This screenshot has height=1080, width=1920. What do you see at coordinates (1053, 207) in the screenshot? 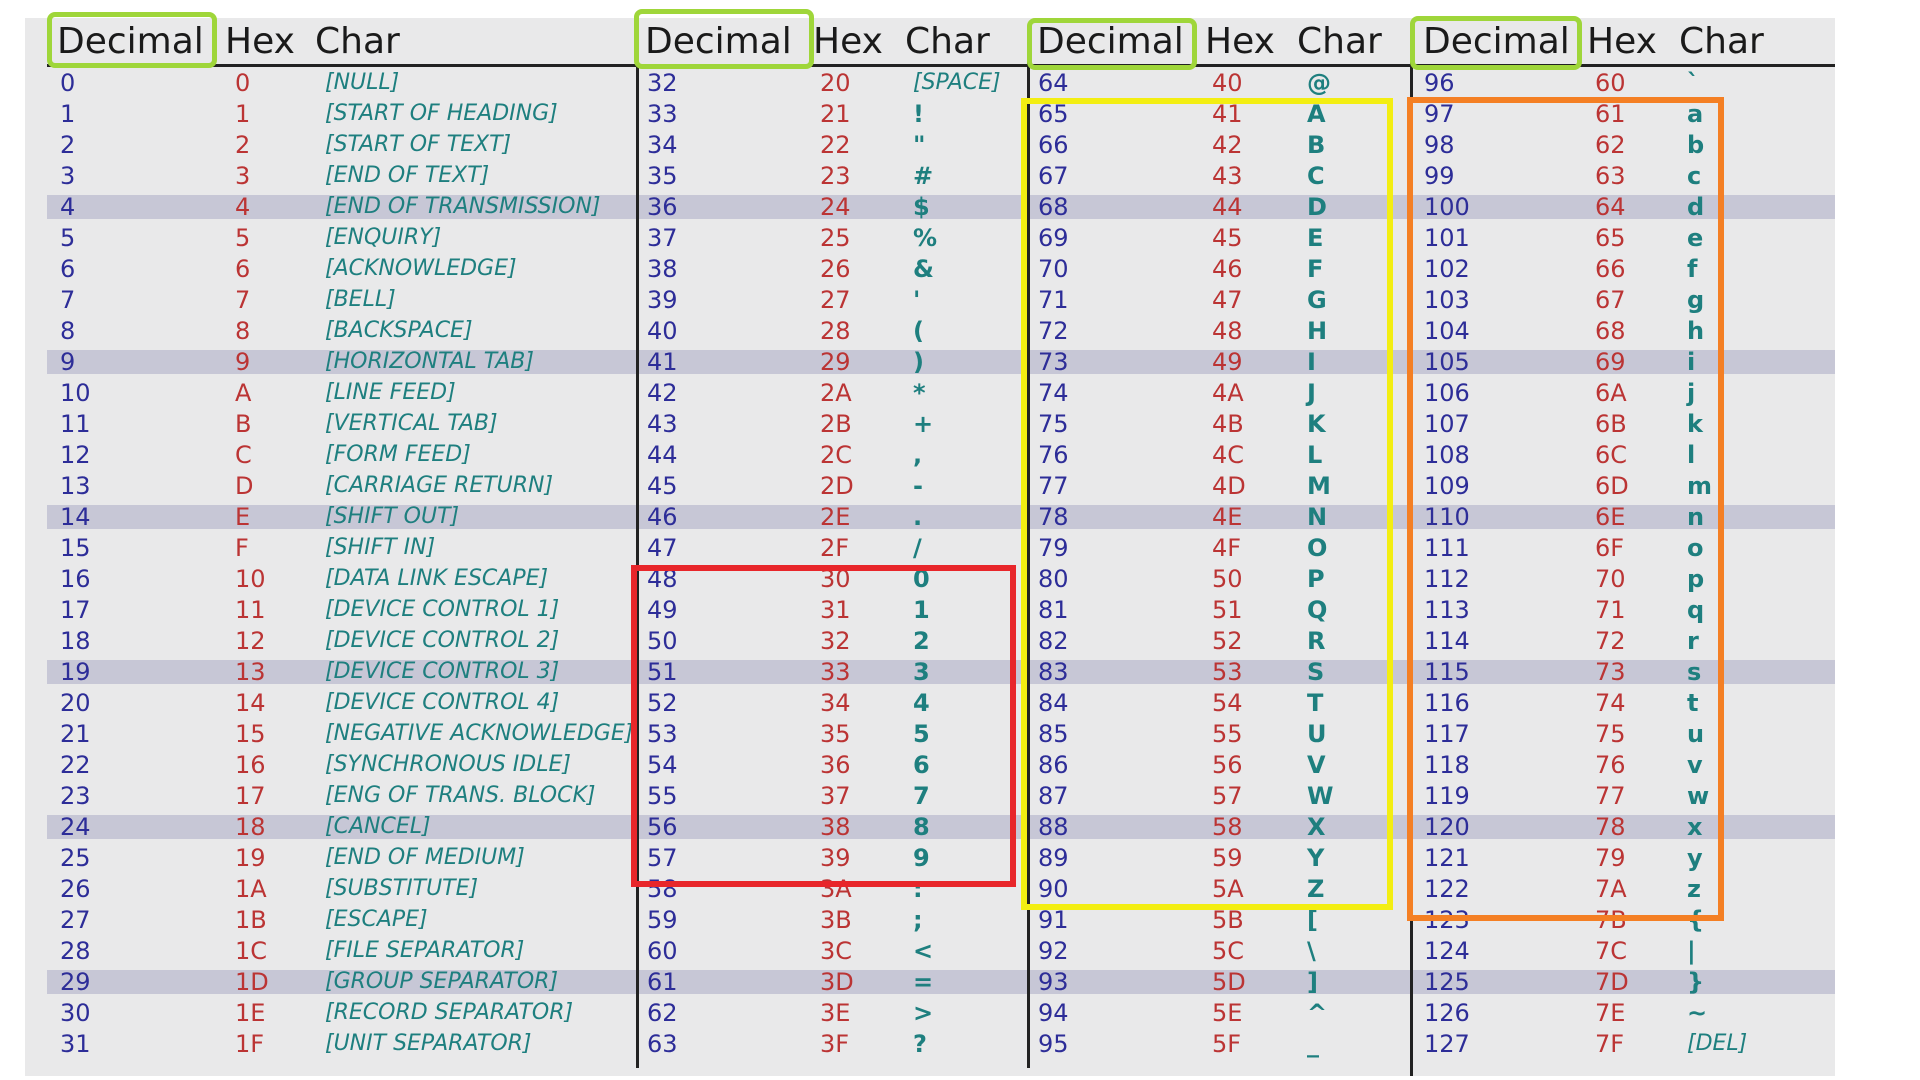
I see `decimal-cell: 68` at bounding box center [1053, 207].